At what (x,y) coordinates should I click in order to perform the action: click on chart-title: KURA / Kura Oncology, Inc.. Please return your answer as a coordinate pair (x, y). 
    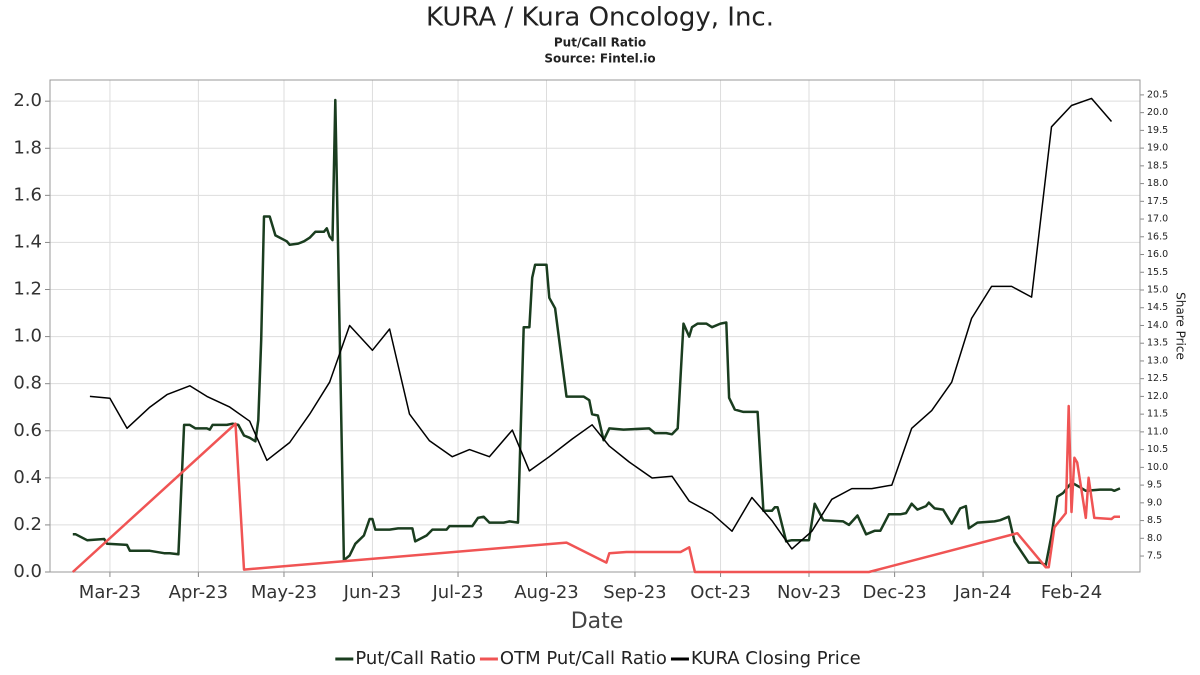
    Looking at the image, I should click on (600, 18).